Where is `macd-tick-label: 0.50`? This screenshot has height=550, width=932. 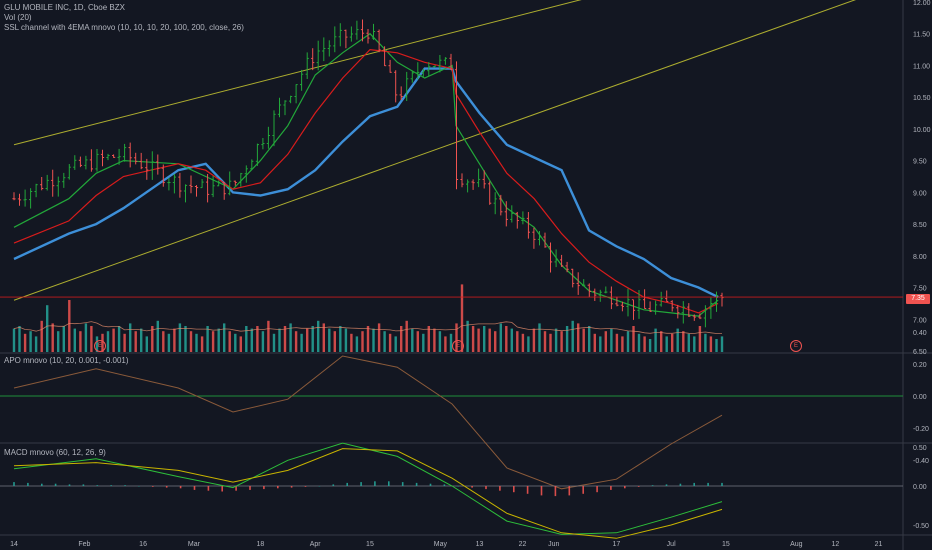 macd-tick-label: 0.50 is located at coordinates (920, 448).